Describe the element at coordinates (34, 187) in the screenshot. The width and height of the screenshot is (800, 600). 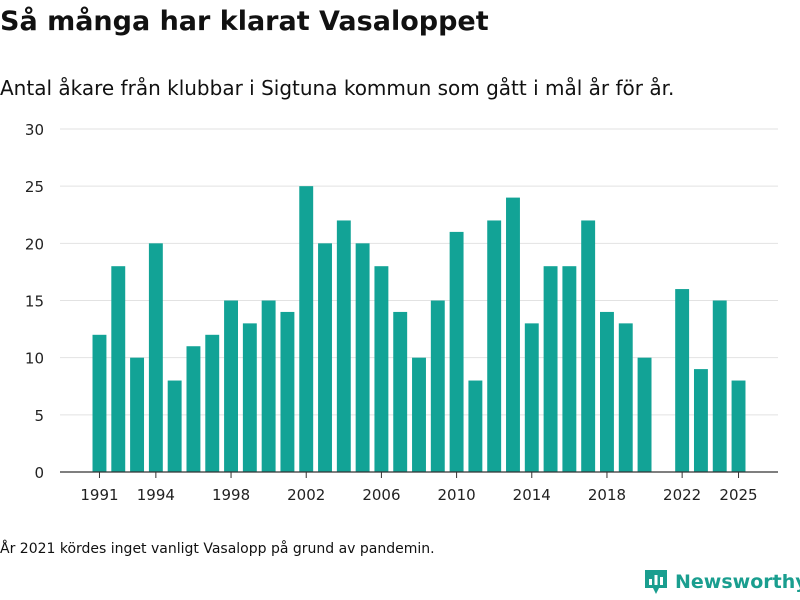
I see `y-tick-label-25: 25` at that location.